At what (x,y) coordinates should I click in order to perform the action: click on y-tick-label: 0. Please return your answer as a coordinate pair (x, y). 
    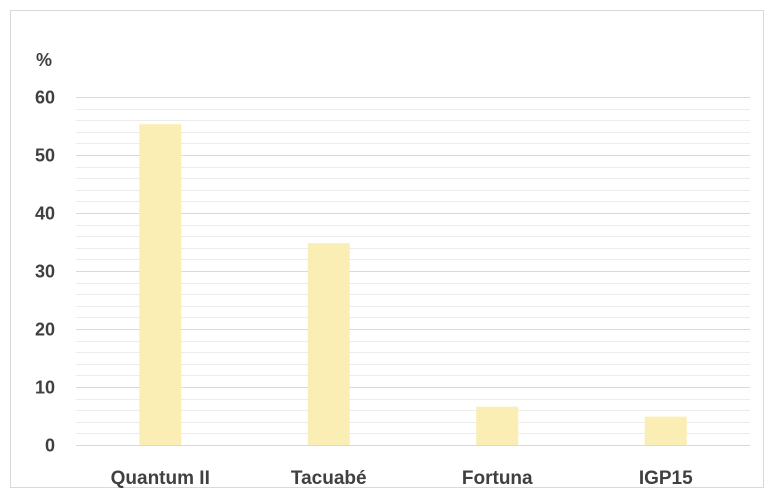
    Looking at the image, I should click on (50, 446).